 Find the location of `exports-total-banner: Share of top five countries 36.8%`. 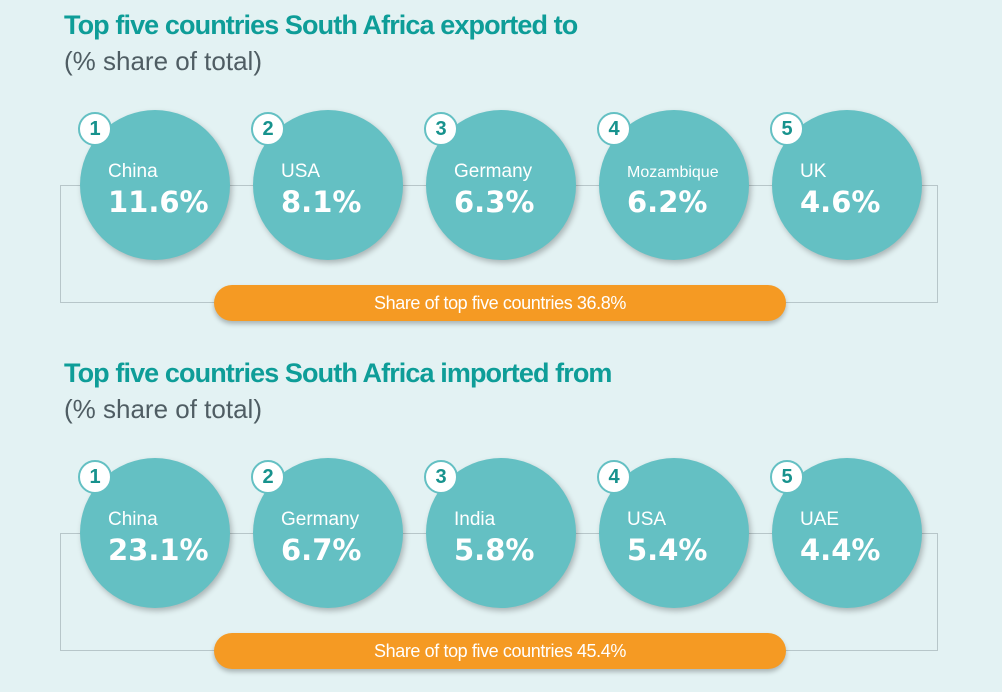

exports-total-banner: Share of top five countries 36.8% is located at coordinates (500, 303).